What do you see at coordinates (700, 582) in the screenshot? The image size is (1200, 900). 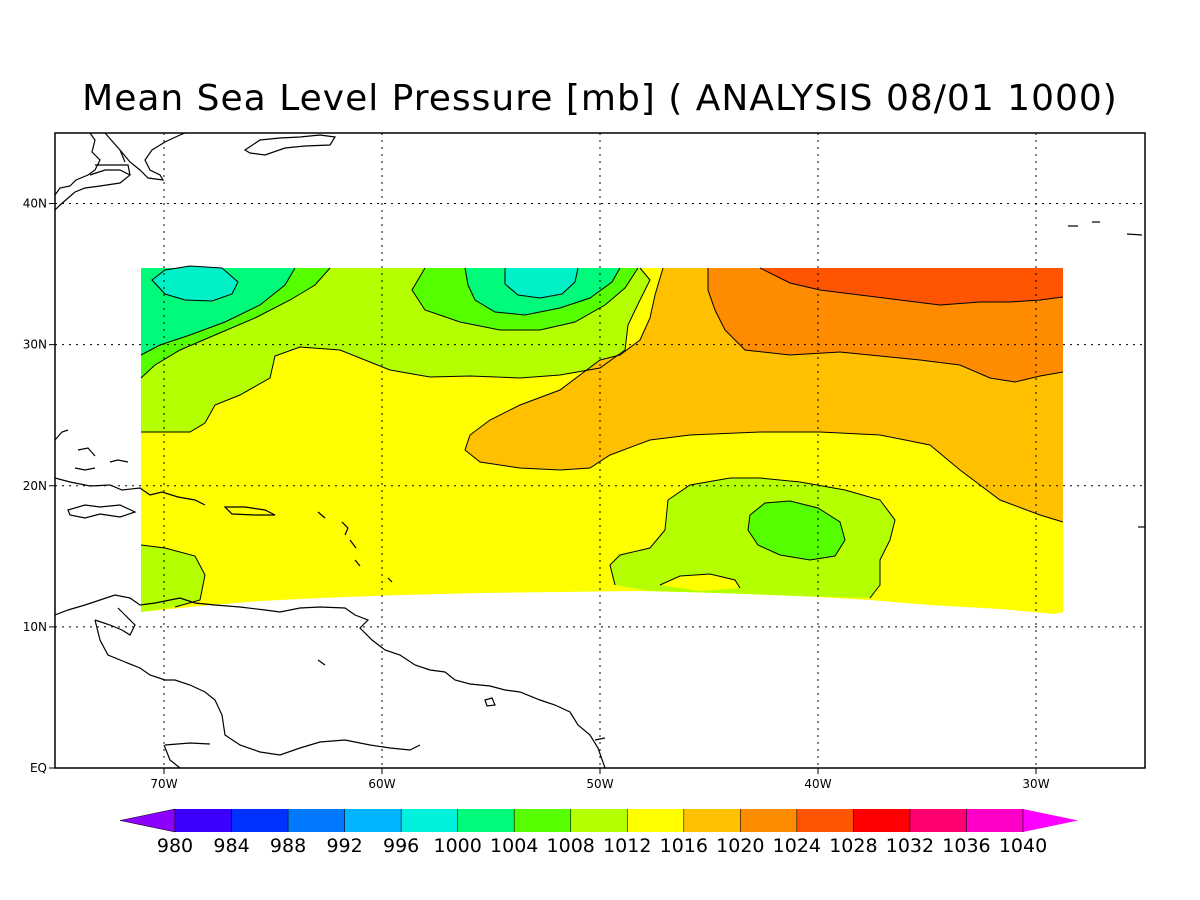 I see `pressure-region-1016-bump` at bounding box center [700, 582].